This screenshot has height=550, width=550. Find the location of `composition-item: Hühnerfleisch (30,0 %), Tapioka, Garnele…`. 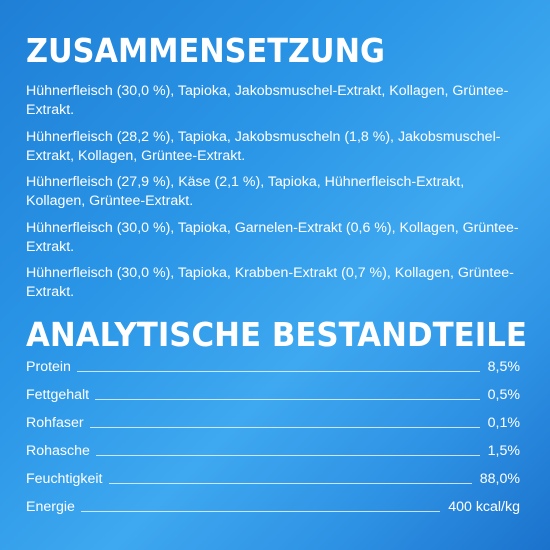

composition-item: Hühnerfleisch (30,0 %), Tapioka, Garnele… is located at coordinates (272, 237).